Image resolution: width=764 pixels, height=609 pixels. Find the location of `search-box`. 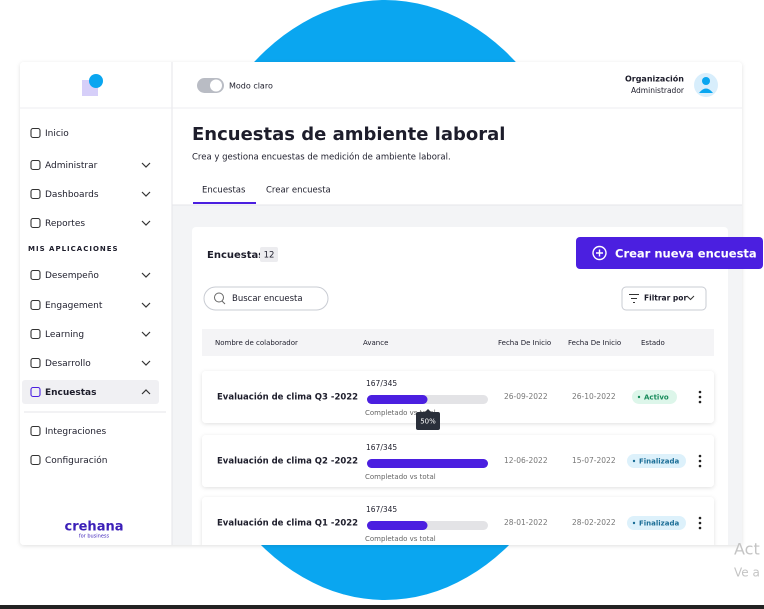

search-box is located at coordinates (266, 298).